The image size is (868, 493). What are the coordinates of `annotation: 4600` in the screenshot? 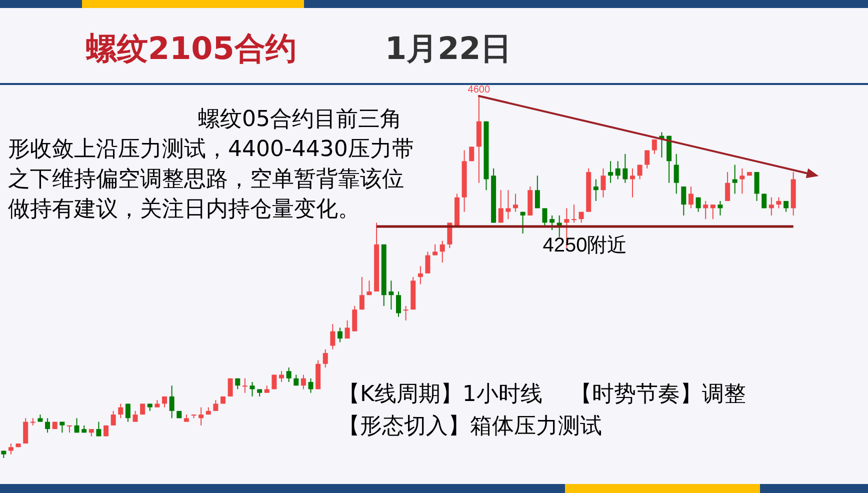 It's located at (479, 90).